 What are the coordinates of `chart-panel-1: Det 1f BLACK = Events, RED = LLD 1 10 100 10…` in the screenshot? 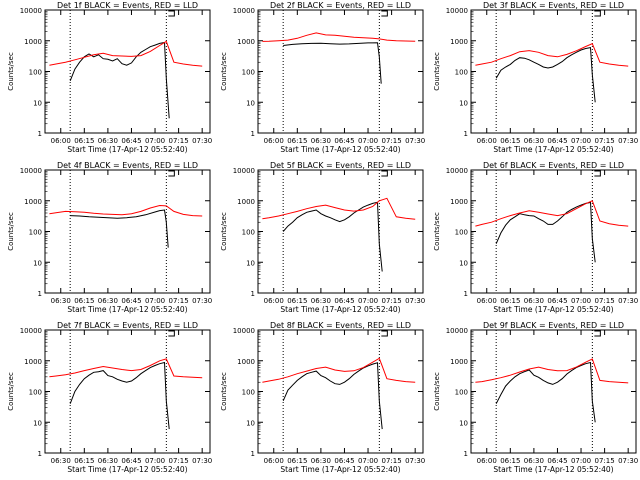 It's located at (109, 77).